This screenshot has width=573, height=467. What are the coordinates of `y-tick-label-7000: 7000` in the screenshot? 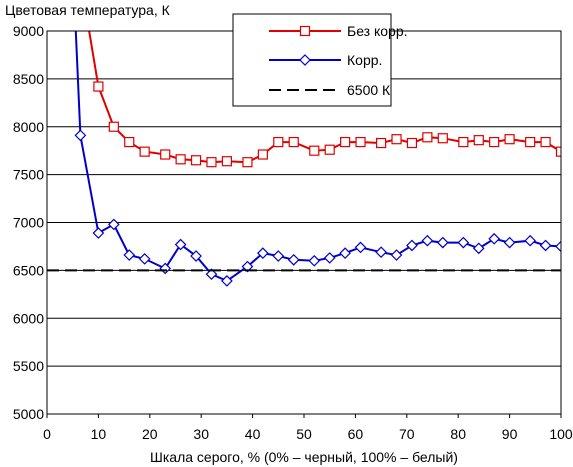 It's located at (28, 223).